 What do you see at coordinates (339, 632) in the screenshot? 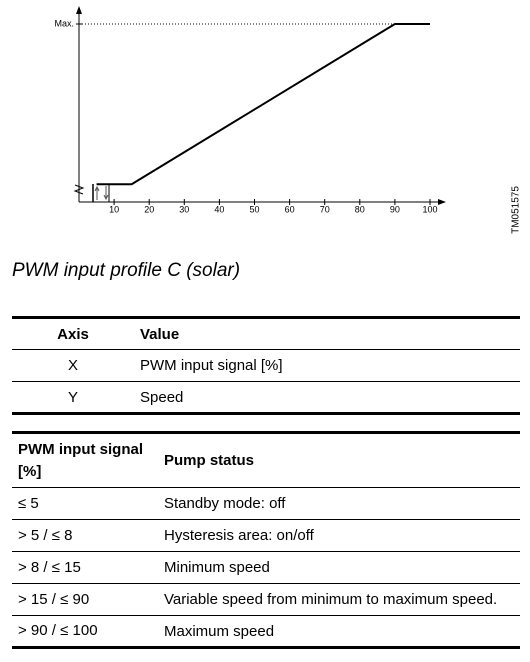
I see `table-cell: Maximum speed` at bounding box center [339, 632].